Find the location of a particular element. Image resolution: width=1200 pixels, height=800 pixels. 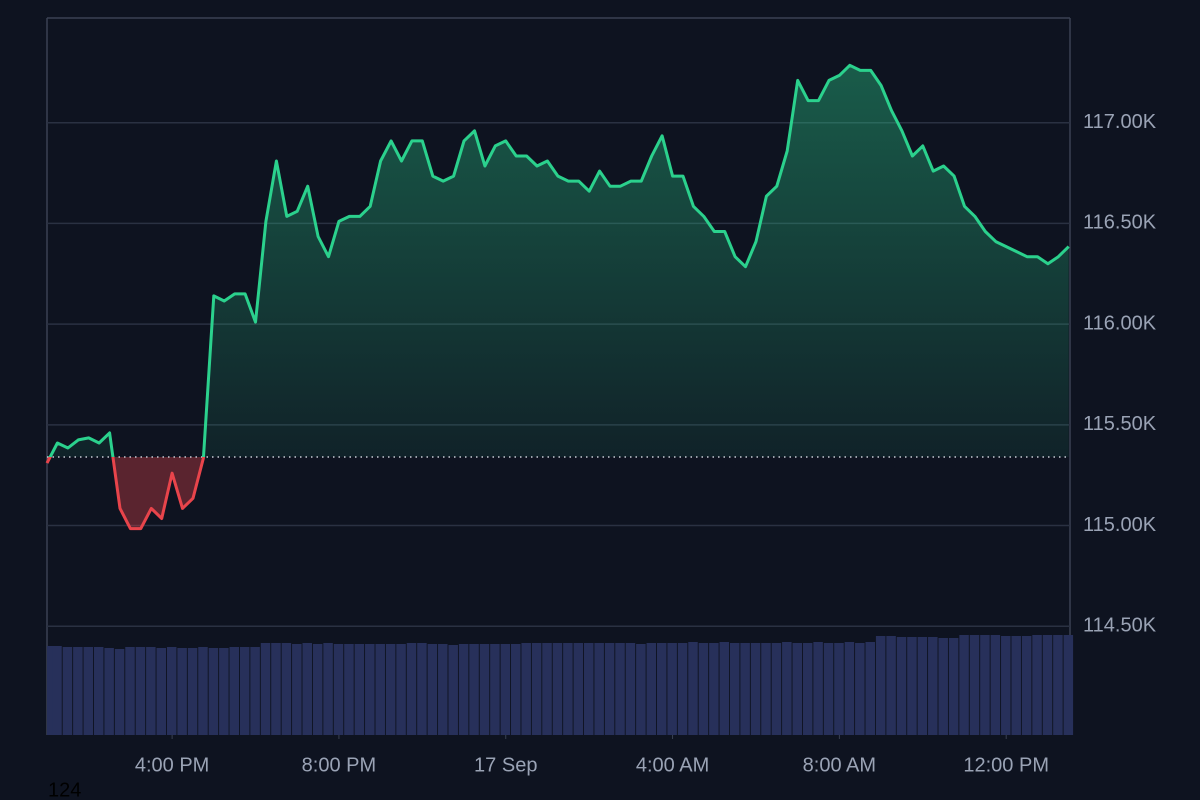

x-tick-label: 17 Sep is located at coordinates (505, 765).